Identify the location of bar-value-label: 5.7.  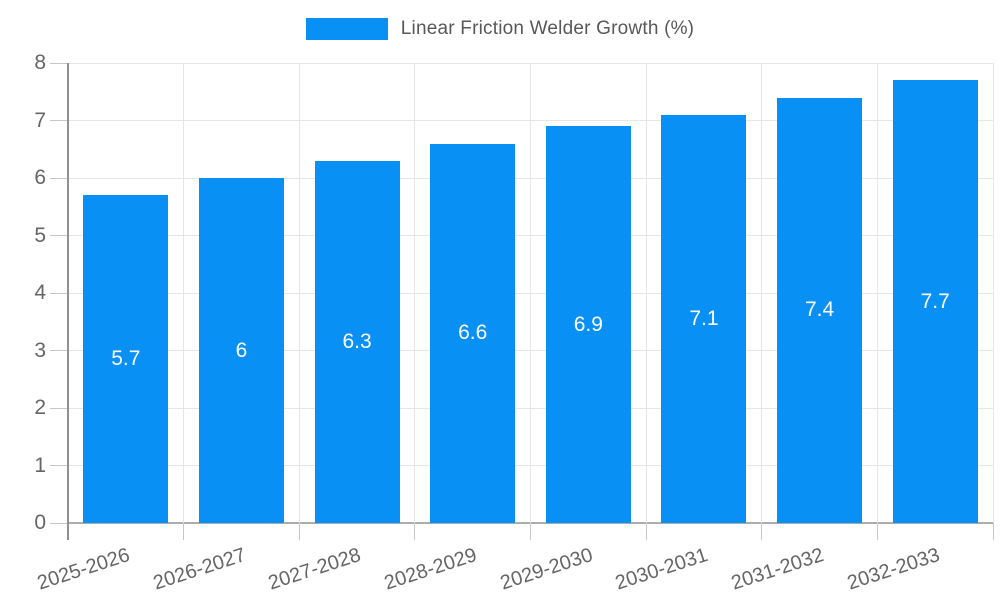
(126, 359).